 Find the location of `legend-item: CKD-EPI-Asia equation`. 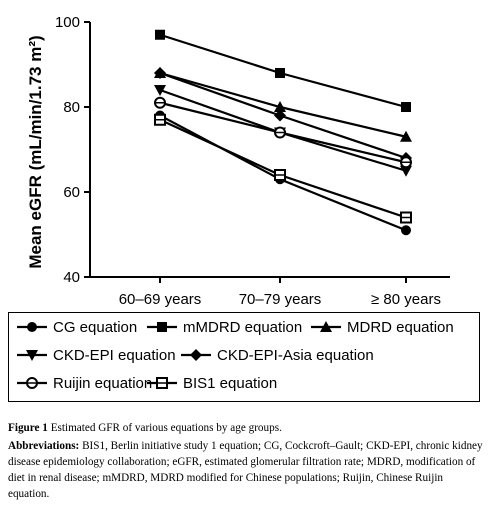

legend-item: CKD-EPI-Asia equation is located at coordinates (276, 355).